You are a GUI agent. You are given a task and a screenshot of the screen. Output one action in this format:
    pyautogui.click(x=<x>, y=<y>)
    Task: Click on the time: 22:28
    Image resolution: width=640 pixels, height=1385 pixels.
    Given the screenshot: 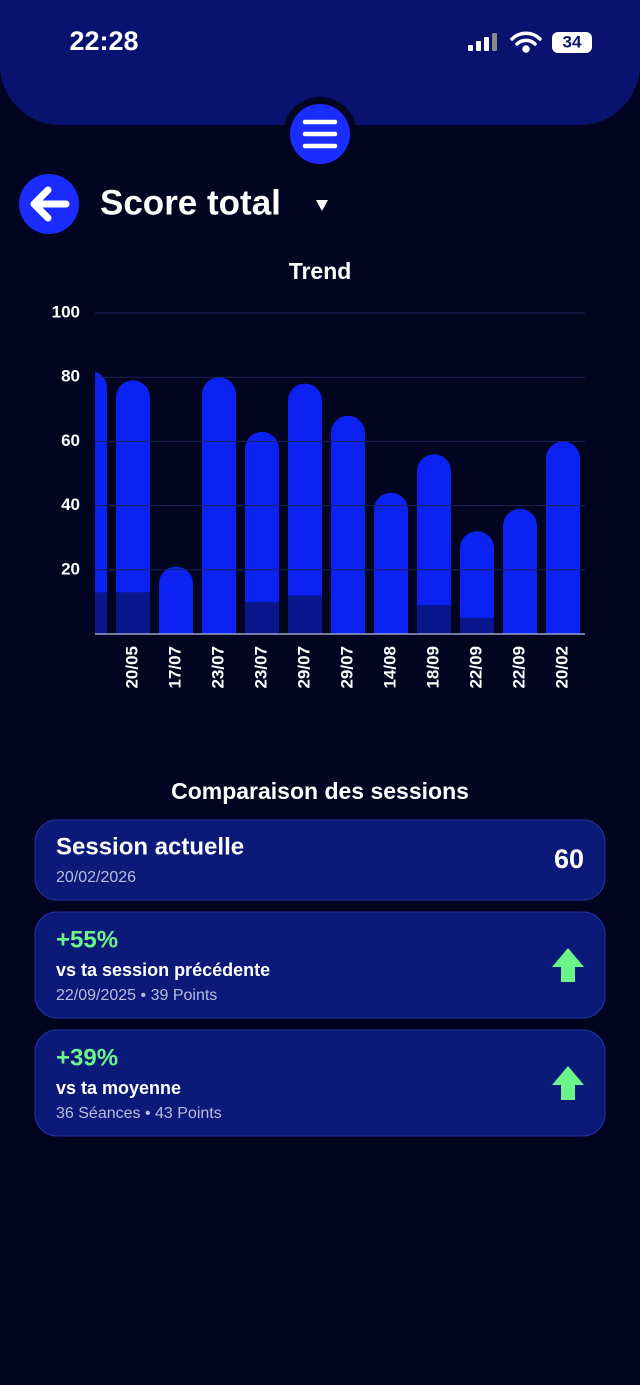 What is the action you would take?
    pyautogui.click(x=103, y=41)
    